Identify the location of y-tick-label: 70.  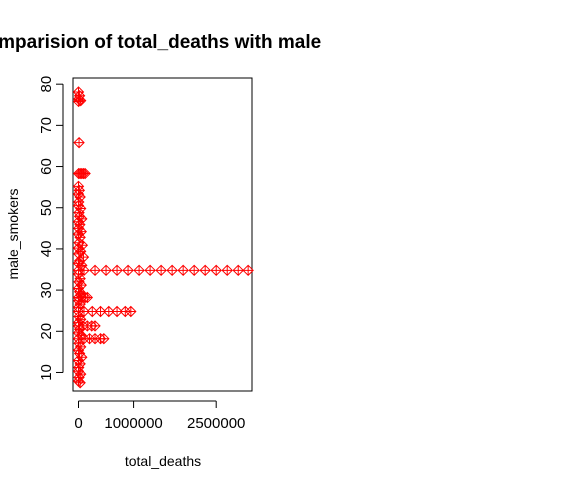
(46, 125).